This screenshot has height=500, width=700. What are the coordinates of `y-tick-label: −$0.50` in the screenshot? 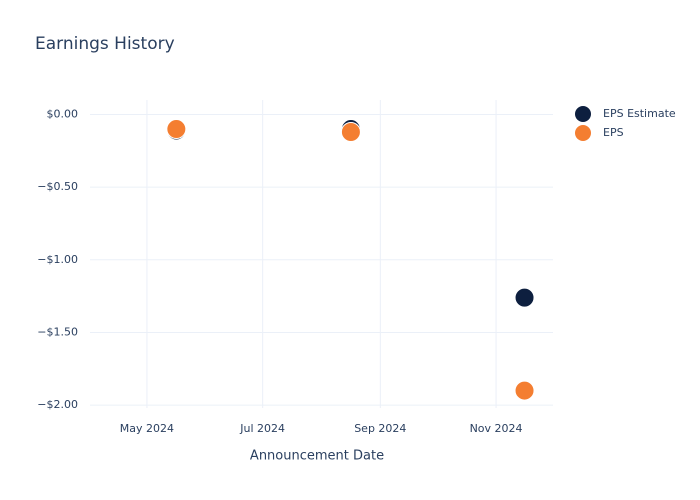 It's located at (57, 186).